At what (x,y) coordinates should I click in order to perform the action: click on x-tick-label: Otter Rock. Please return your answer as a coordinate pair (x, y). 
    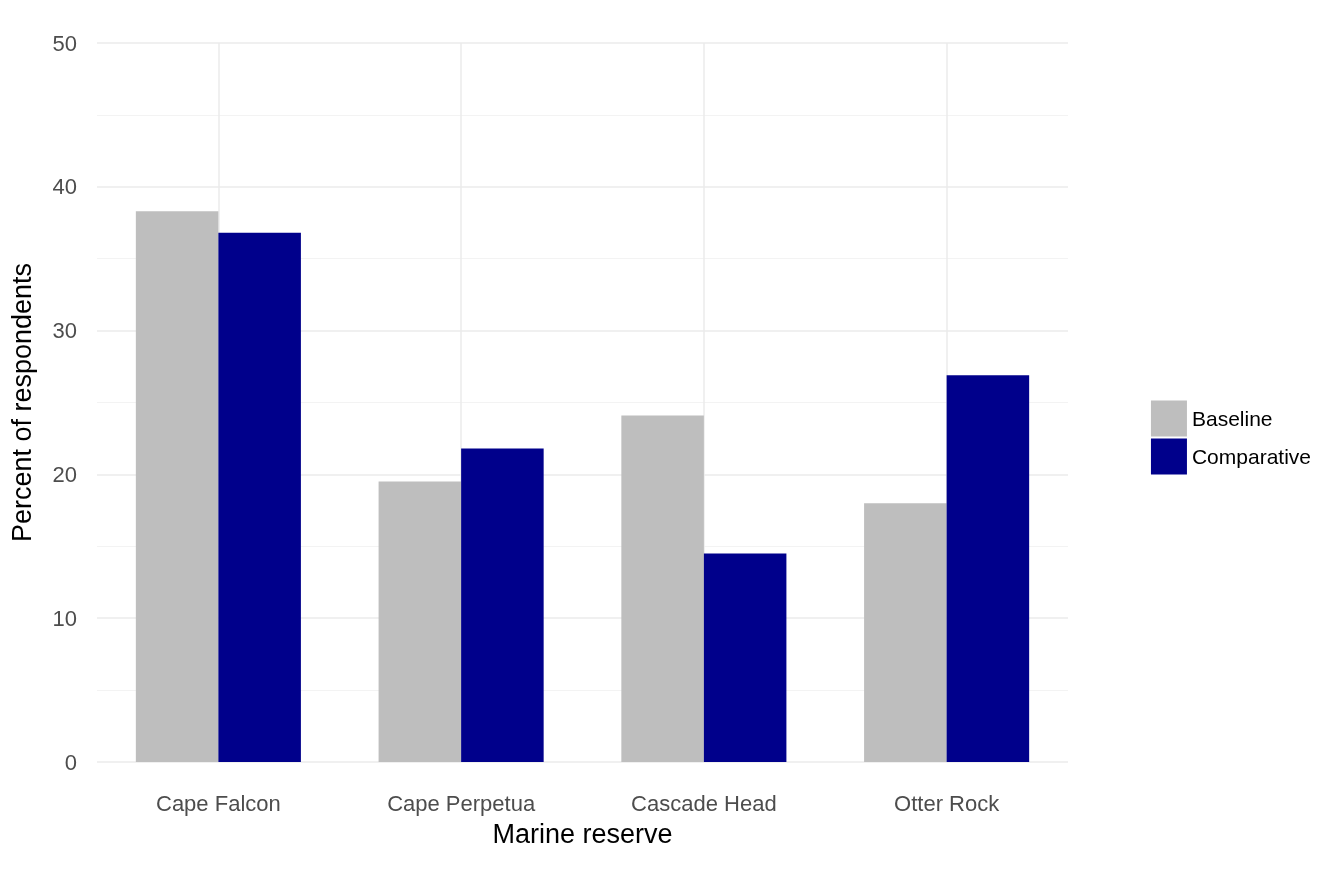
    Looking at the image, I should click on (947, 803).